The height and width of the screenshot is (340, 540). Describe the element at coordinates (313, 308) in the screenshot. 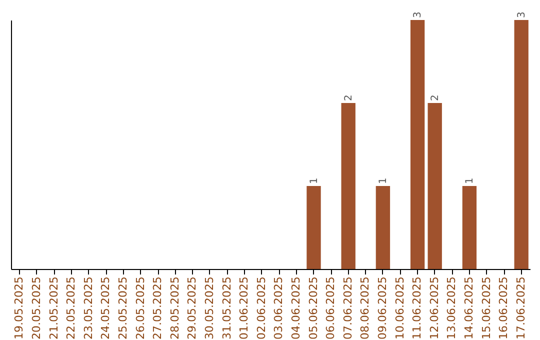

I see `x-tick-label: 05.06.2025` at that location.